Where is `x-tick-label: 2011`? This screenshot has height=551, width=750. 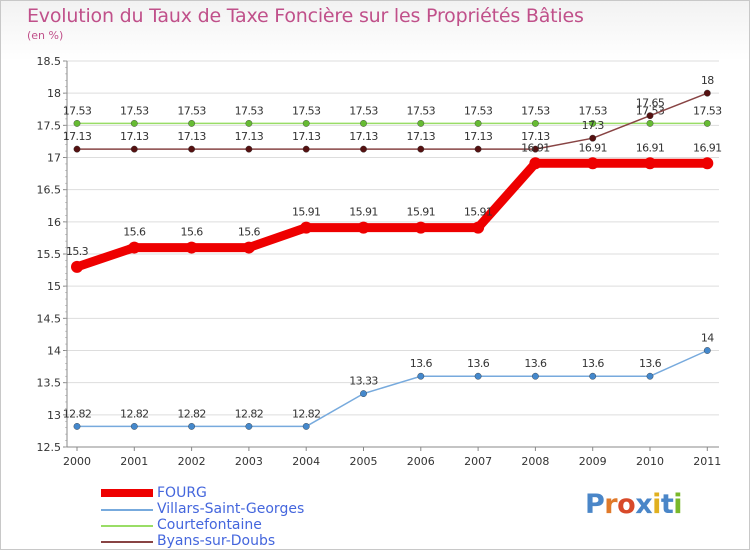
x-tick-label: 2011 is located at coordinates (707, 461).